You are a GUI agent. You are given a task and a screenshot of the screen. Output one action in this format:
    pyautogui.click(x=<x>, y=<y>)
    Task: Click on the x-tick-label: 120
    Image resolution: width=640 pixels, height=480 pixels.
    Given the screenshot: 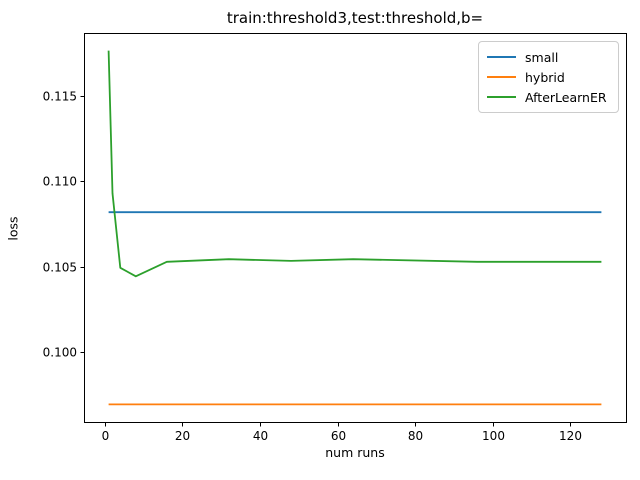 What is the action you would take?
    pyautogui.click(x=570, y=436)
    